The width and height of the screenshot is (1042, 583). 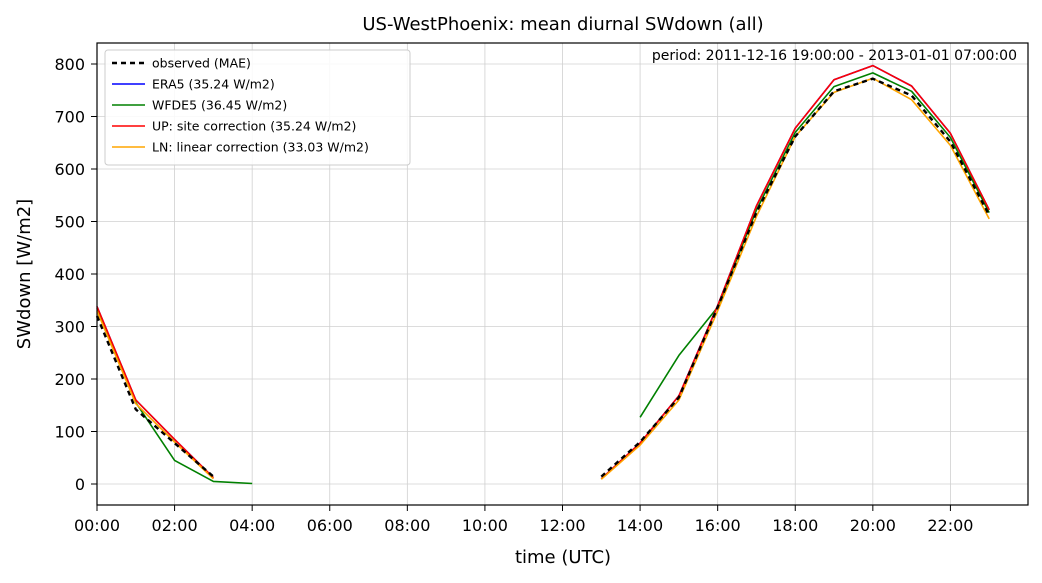 I want to click on x-tick-label: 06:00, so click(x=330, y=525).